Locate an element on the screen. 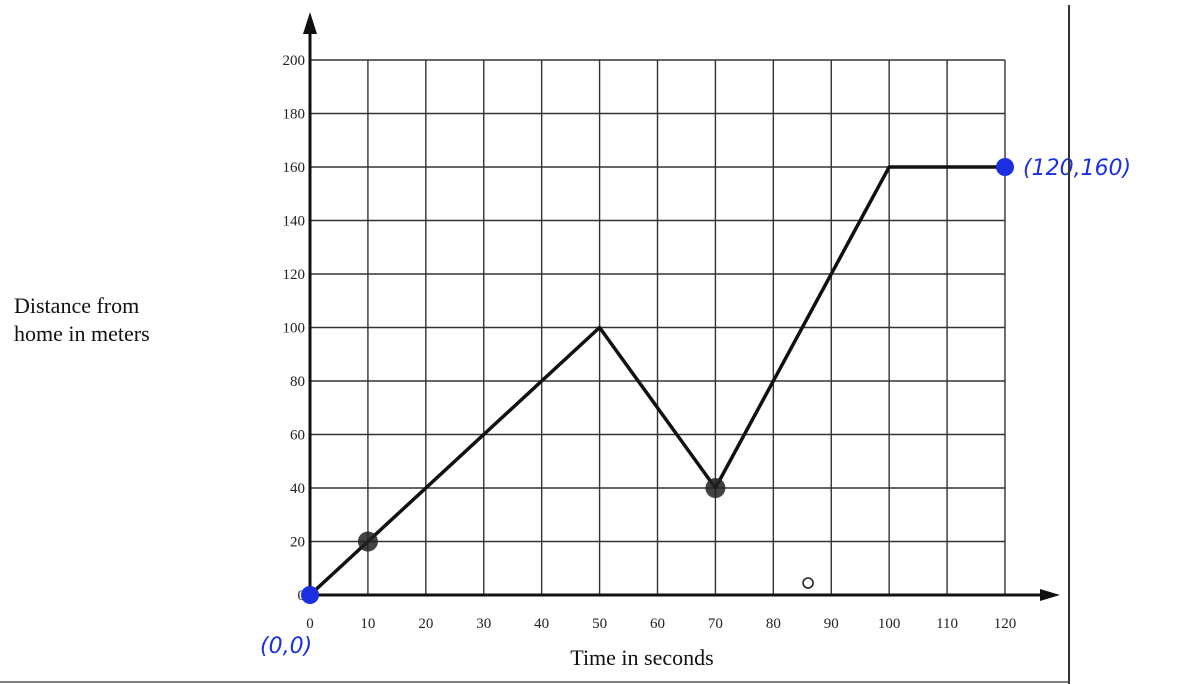 This screenshot has width=1202, height=684. y-tick-label-140: 140 is located at coordinates (294, 222).